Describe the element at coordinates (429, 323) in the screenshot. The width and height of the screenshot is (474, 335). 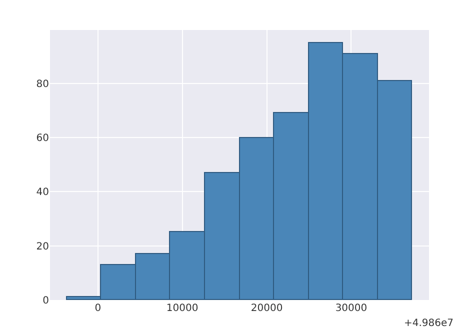
I see `text: +4.986e7` at that location.